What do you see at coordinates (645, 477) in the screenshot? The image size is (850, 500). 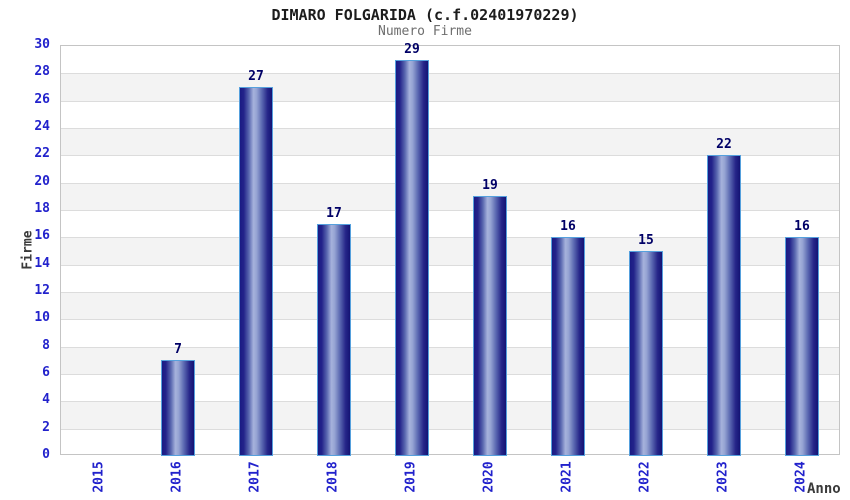 I see `x-tick-label: 2022` at bounding box center [645, 477].